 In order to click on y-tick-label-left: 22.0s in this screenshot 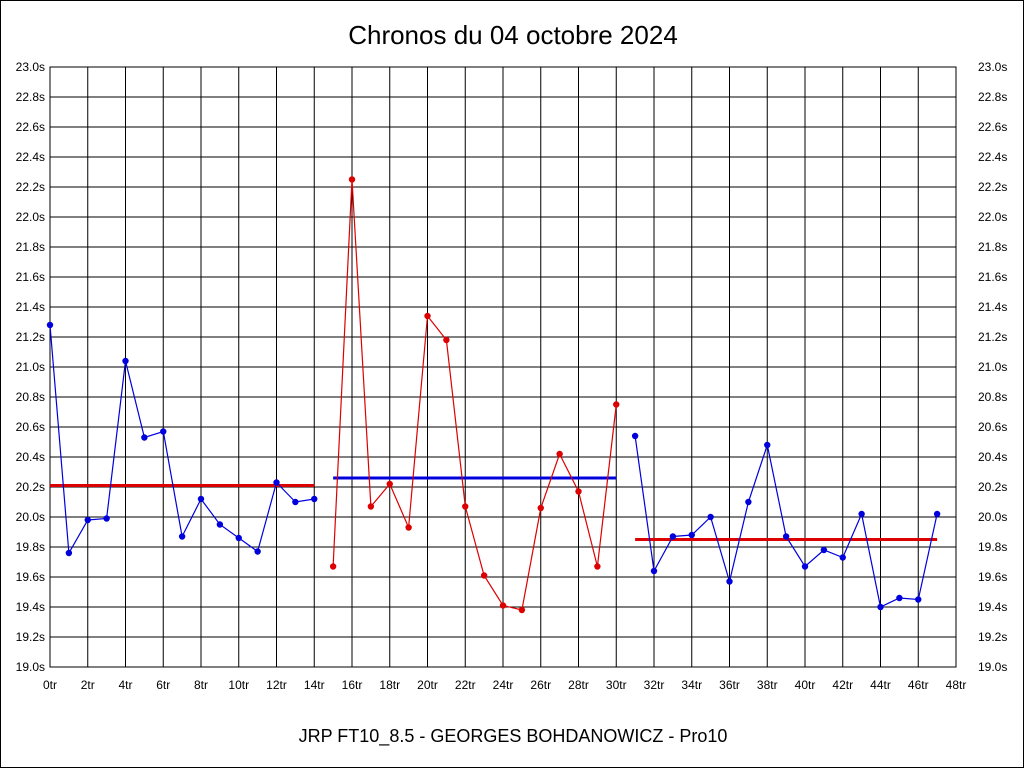, I will do `click(30, 217)`.